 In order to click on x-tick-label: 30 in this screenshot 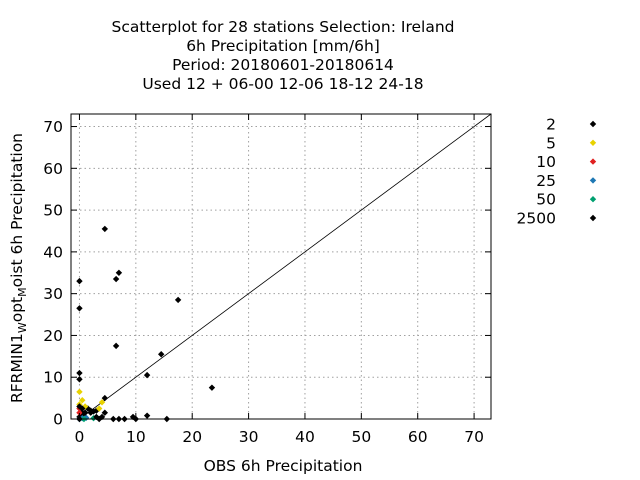, I will do `click(249, 437)`.